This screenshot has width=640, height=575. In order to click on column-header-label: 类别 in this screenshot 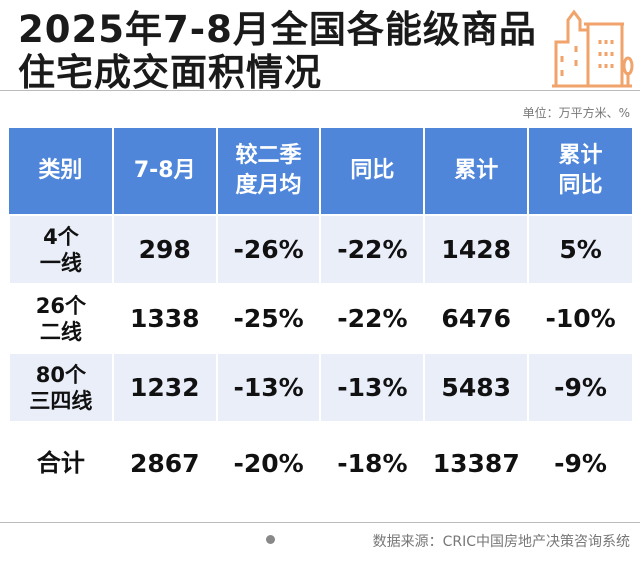, I will do `click(60, 170)`.